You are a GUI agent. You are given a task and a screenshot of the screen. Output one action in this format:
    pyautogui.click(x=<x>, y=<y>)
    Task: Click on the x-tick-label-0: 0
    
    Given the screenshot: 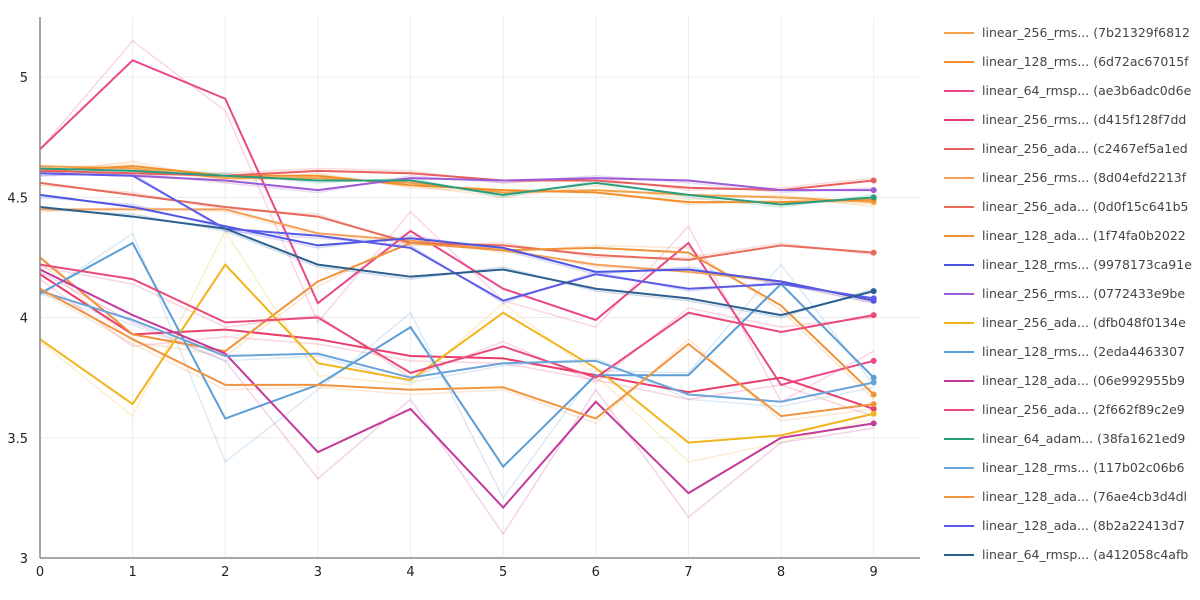 What is the action you would take?
    pyautogui.click(x=40, y=572)
    